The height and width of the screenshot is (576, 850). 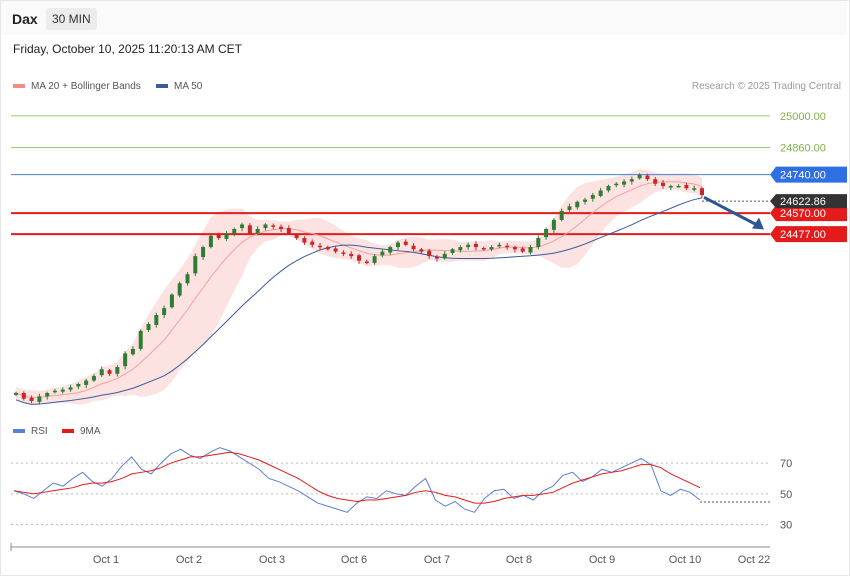 I want to click on x-tick-label: Oct 9, so click(x=602, y=560).